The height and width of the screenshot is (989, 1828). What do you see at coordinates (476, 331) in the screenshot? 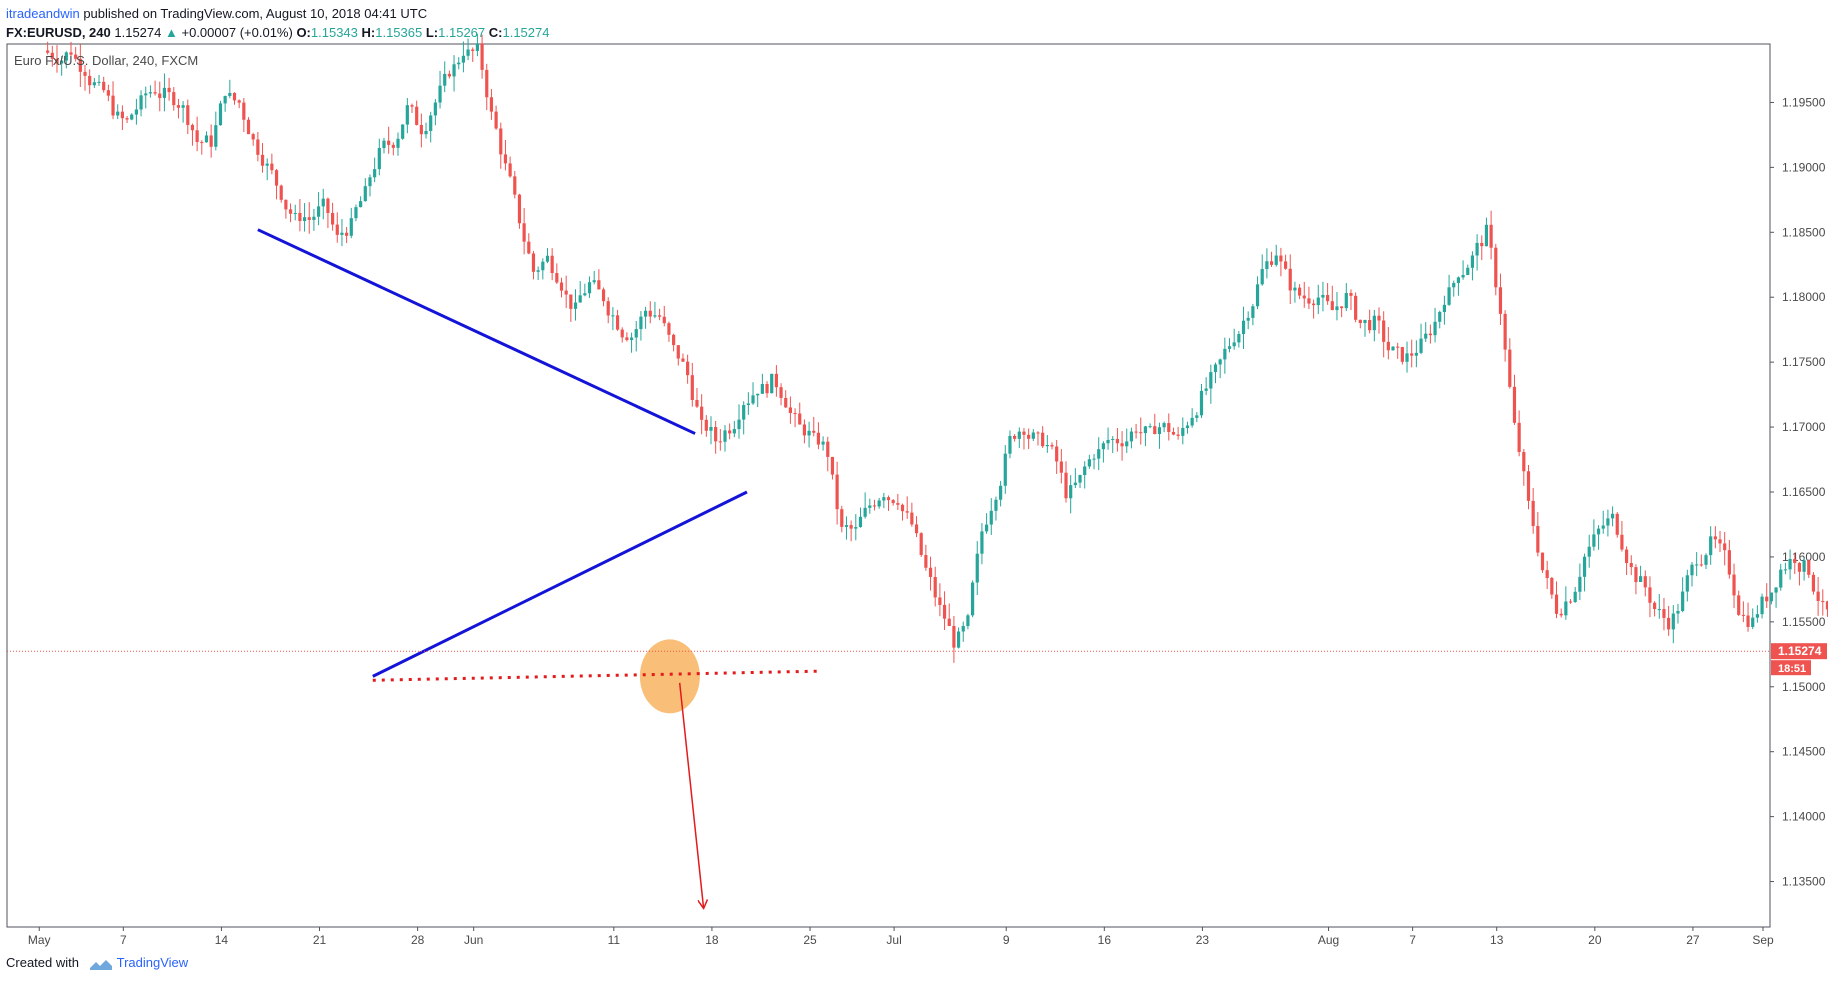
I see `trendline-upper` at bounding box center [476, 331].